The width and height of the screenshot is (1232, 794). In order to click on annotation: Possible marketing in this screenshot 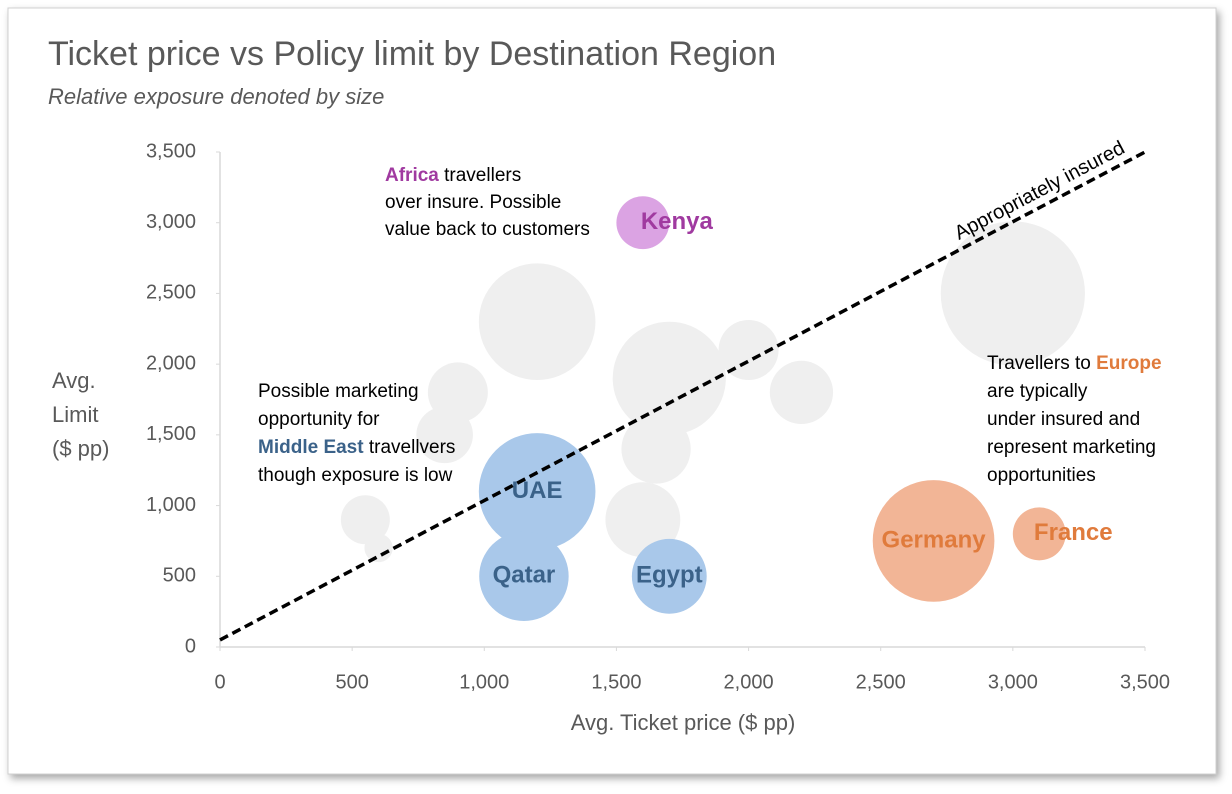, I will do `click(338, 391)`.